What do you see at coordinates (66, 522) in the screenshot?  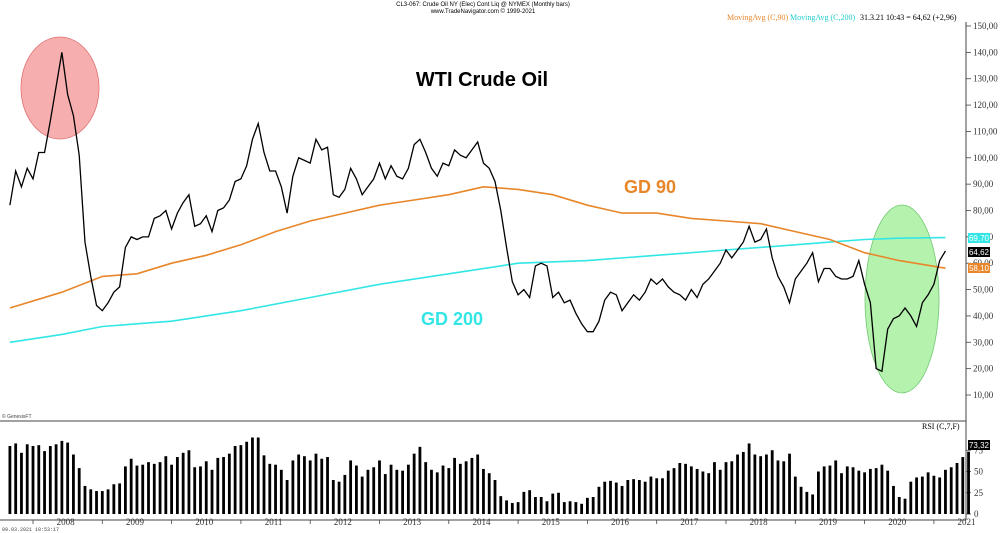 I see `x-tick-label: 2008` at bounding box center [66, 522].